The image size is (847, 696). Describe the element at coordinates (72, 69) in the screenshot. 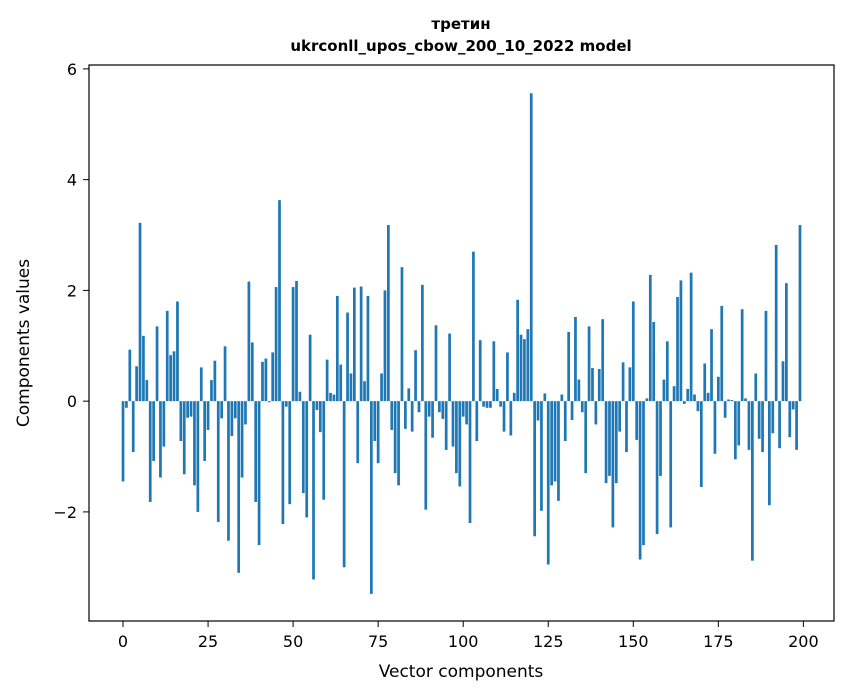

I see `y-tick-label: 6` at that location.